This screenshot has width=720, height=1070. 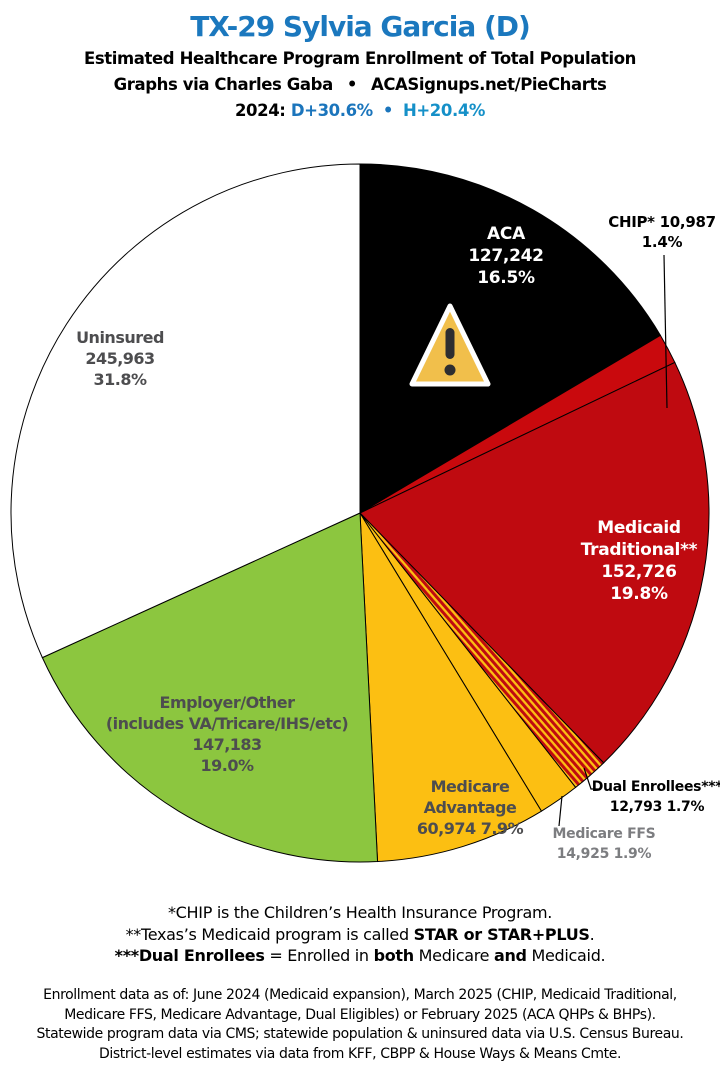 What do you see at coordinates (560, 811) in the screenshot?
I see `medicare-ffs-leader-line` at bounding box center [560, 811].